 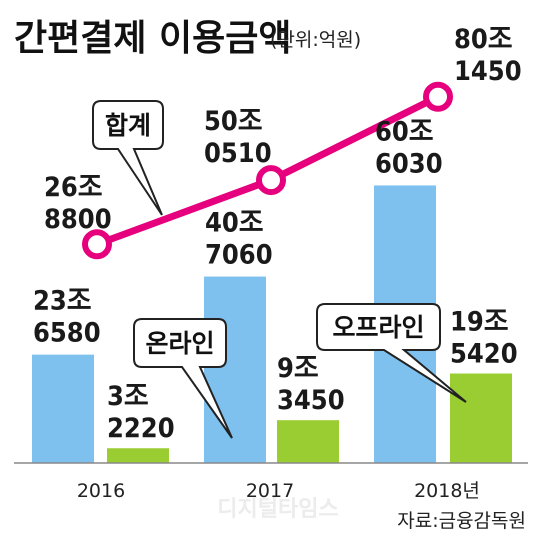 I want to click on source-note: 자료:금융감독원, so click(x=461, y=521).